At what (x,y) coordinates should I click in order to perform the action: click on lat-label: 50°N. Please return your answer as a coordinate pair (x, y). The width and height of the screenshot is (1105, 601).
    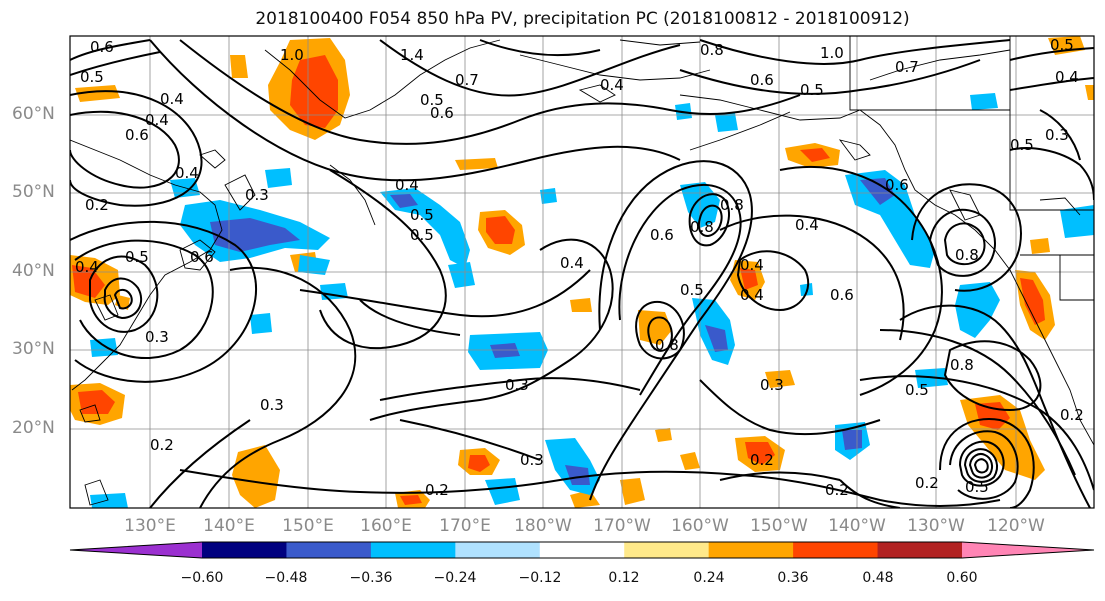
    Looking at the image, I should click on (33, 192).